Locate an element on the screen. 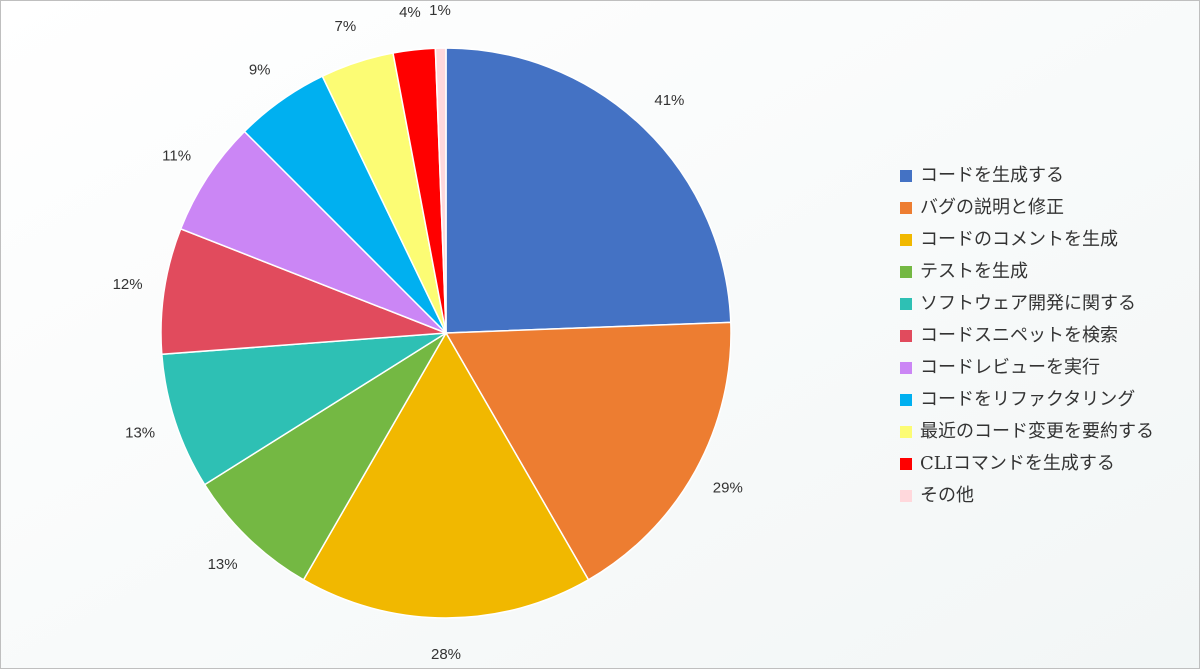  legend-label: 最近のコード変更を要約する is located at coordinates (1037, 431).